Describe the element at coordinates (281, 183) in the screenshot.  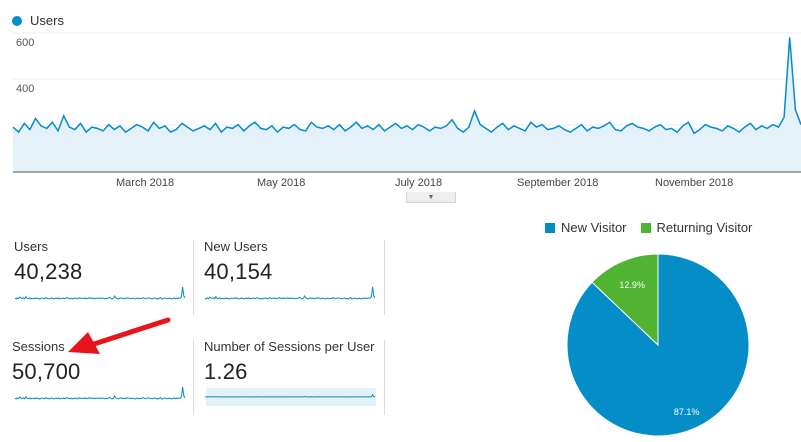
I see `x-tick-may-2018: May 2018` at that location.